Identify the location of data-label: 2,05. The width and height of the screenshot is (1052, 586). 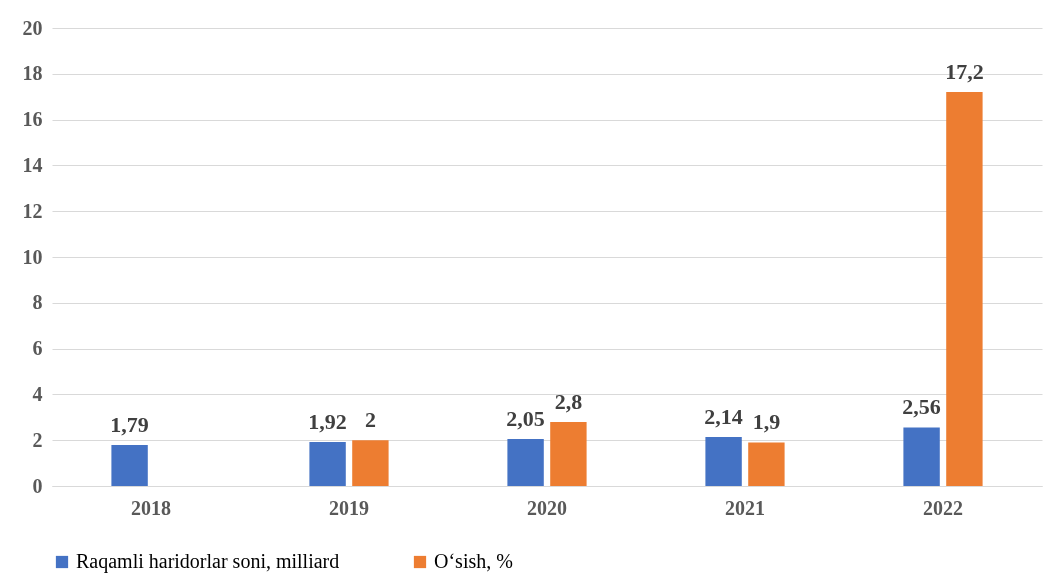
(525, 419).